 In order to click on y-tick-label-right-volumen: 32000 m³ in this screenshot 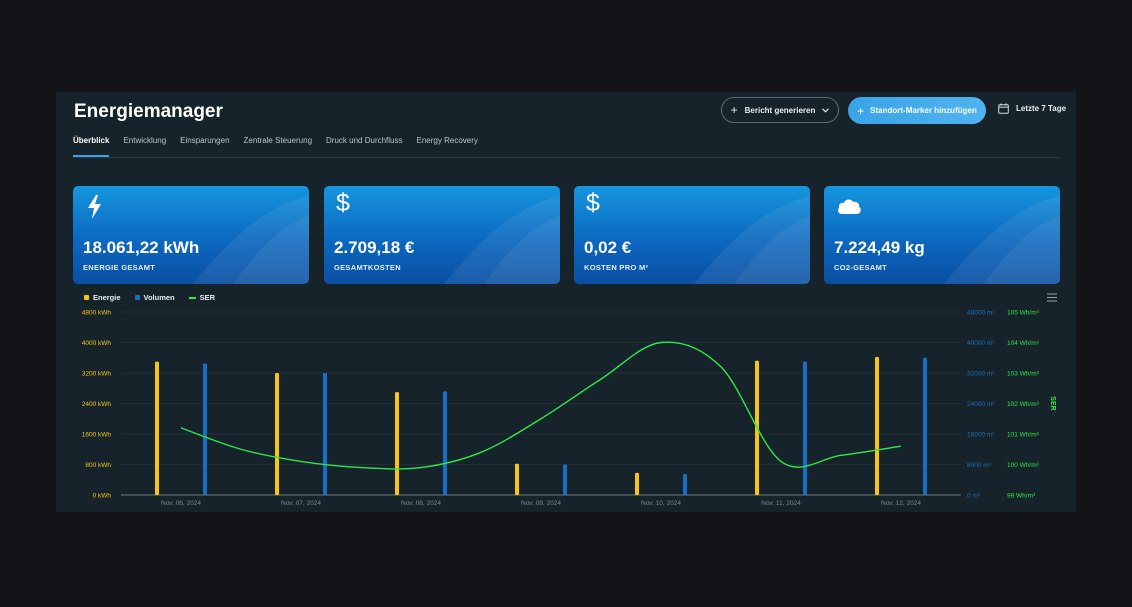, I will do `click(981, 373)`.